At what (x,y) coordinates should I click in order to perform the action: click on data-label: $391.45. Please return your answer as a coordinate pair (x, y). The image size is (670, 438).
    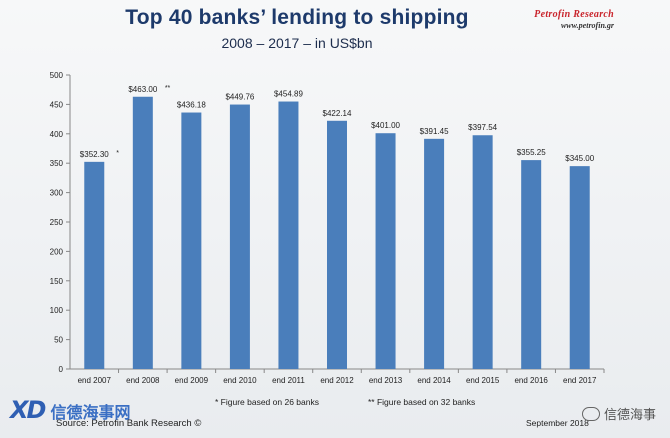
    Looking at the image, I should click on (434, 131).